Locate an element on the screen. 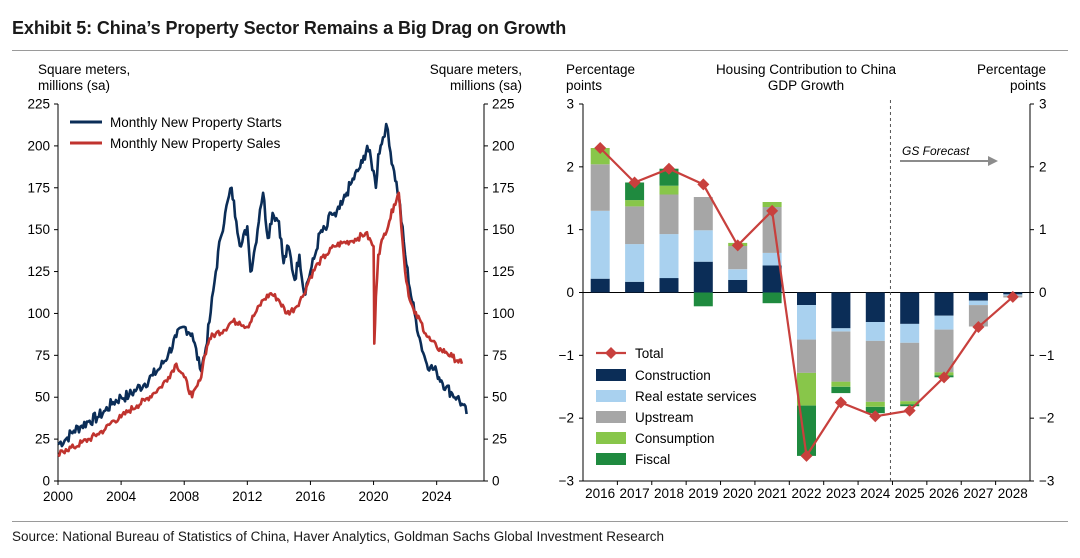 The image size is (1080, 558). y-tick-label-right: 100 is located at coordinates (503, 313).